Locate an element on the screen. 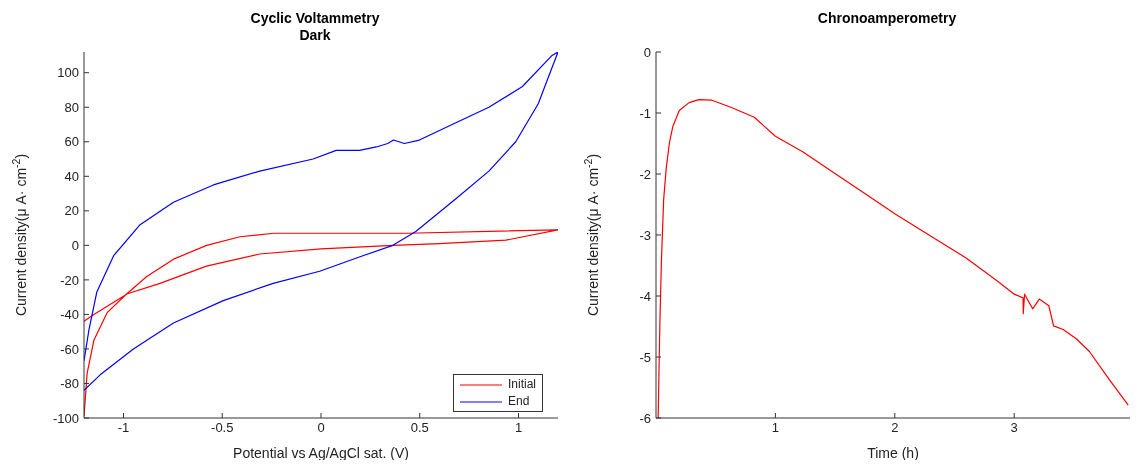 This screenshot has width=1140, height=464. y-tick-label: -40 is located at coordinates (69, 315).